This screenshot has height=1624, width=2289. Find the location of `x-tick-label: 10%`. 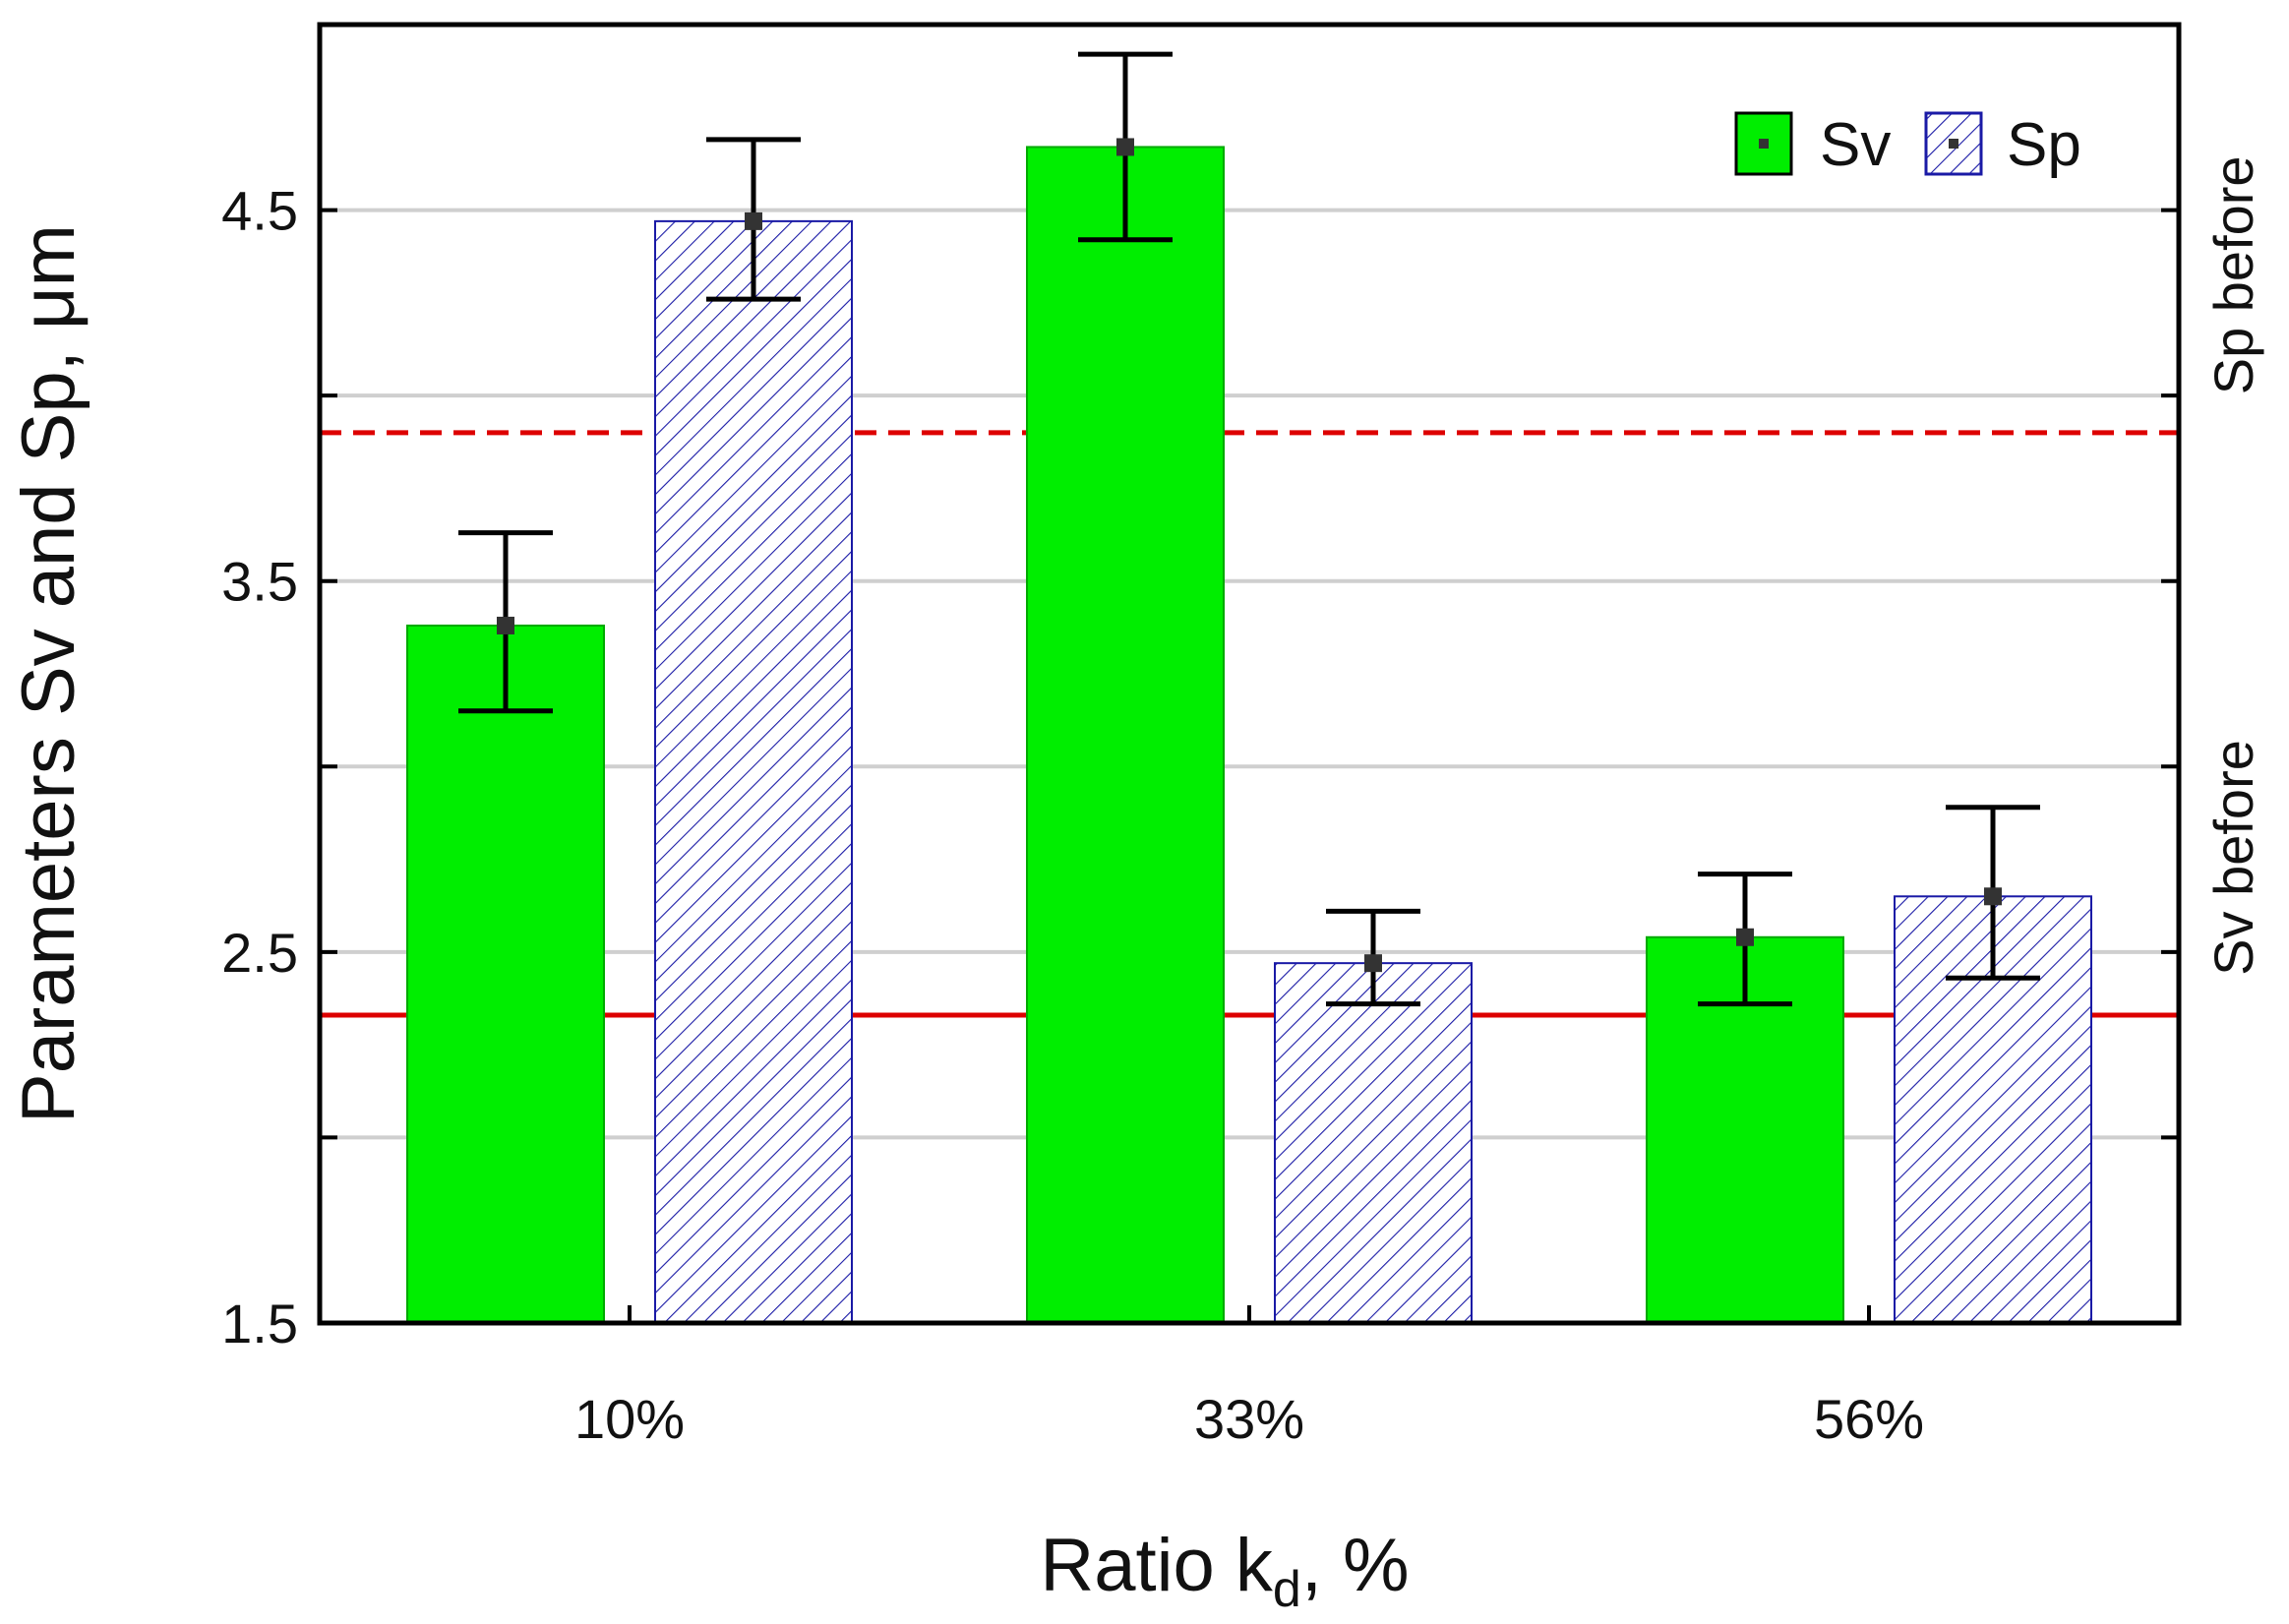

x-tick-label: 10% is located at coordinates (629, 1419).